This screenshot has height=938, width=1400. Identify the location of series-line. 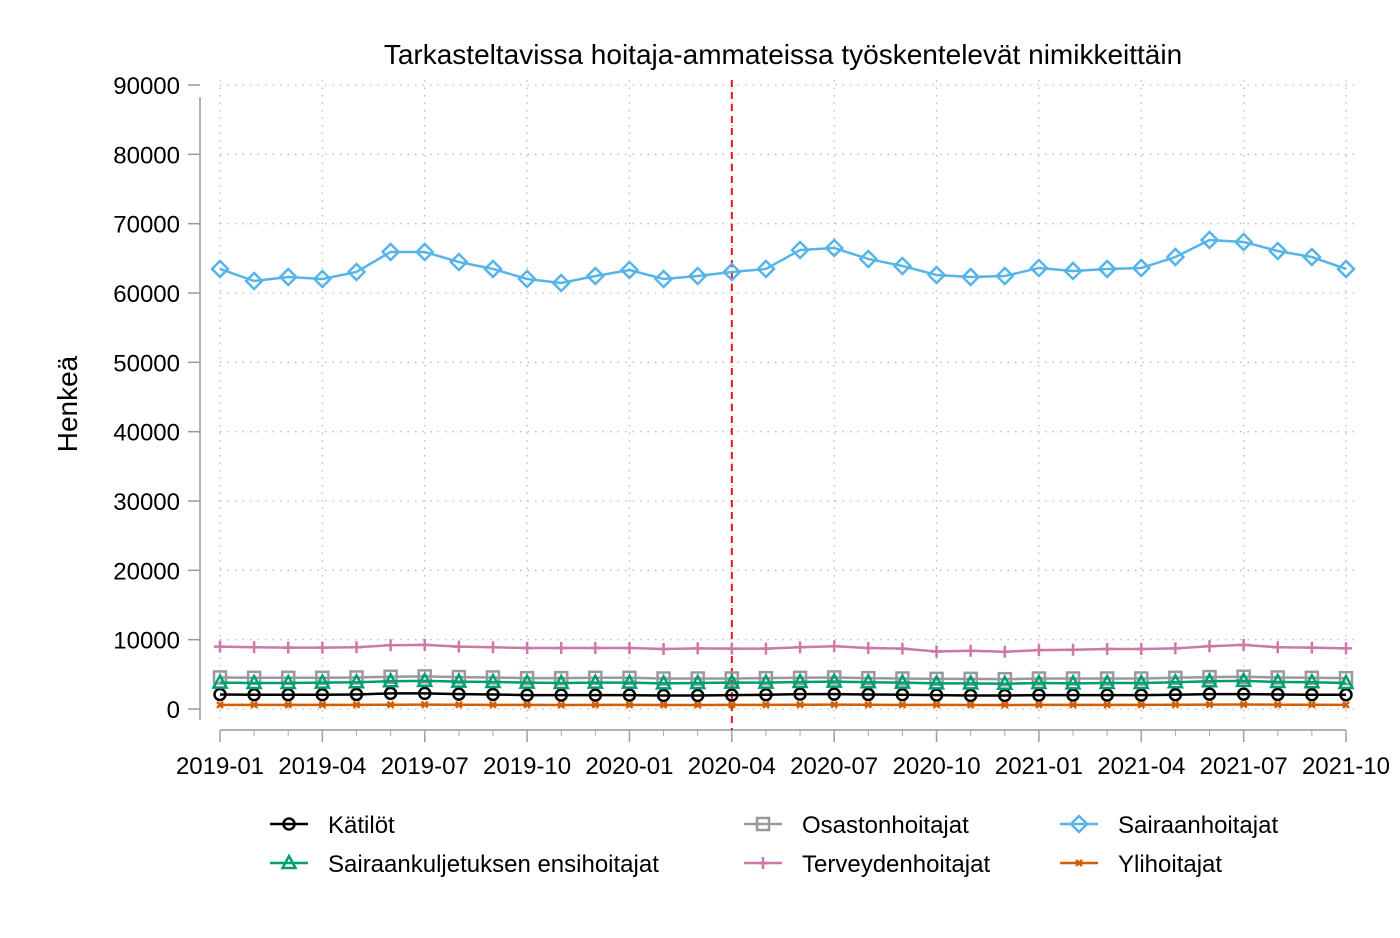
(783, 694).